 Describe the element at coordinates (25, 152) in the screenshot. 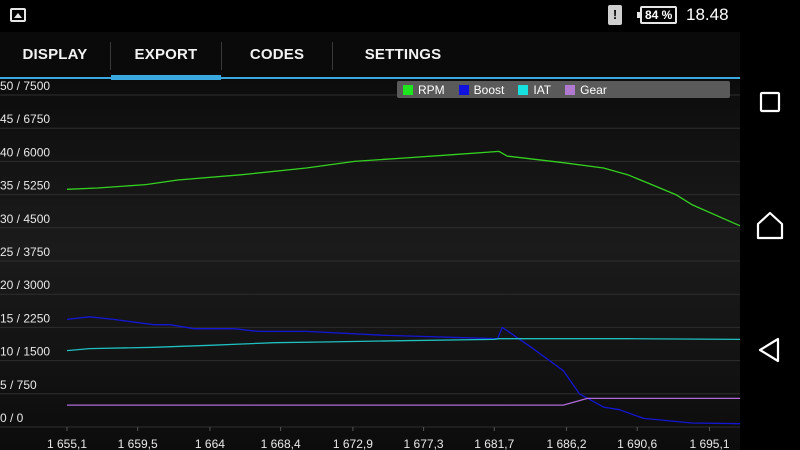

I see `y-tick-label: 40 / 6000` at that location.